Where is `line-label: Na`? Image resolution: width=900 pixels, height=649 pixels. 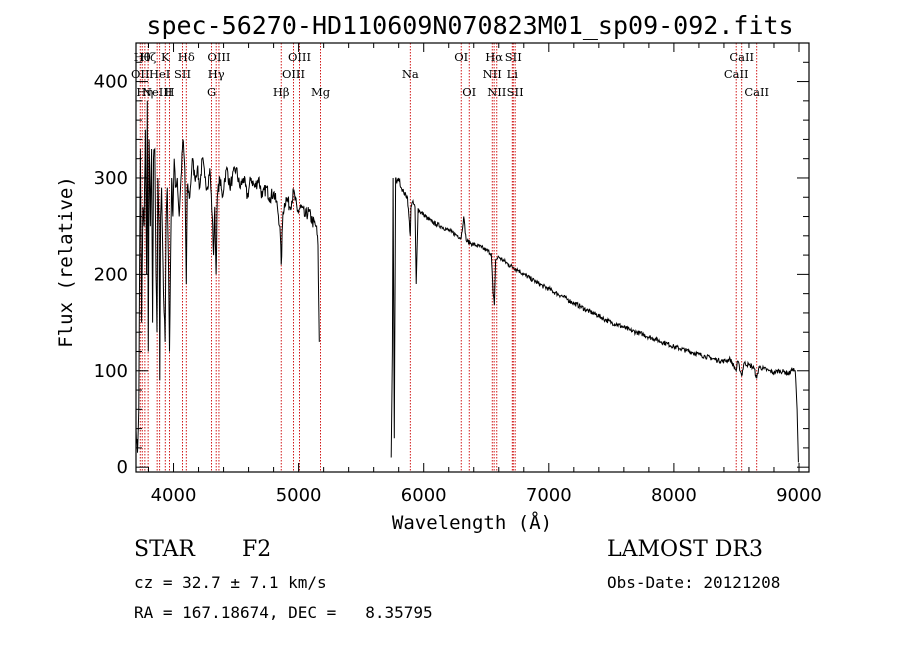 line-label: Na is located at coordinates (410, 74).